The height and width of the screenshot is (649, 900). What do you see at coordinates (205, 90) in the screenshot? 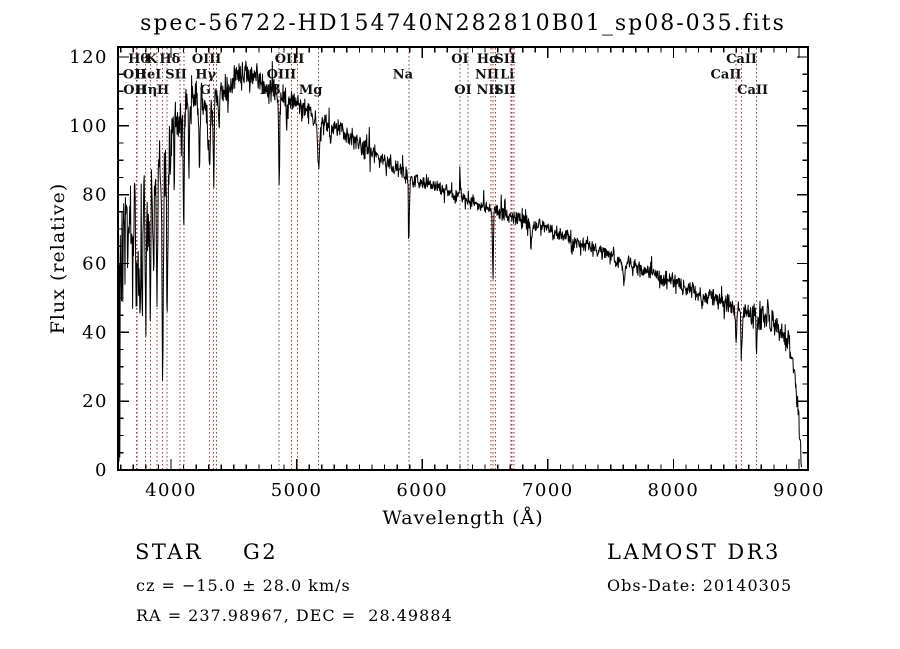
I see `spectral-line-label: G` at bounding box center [205, 90].